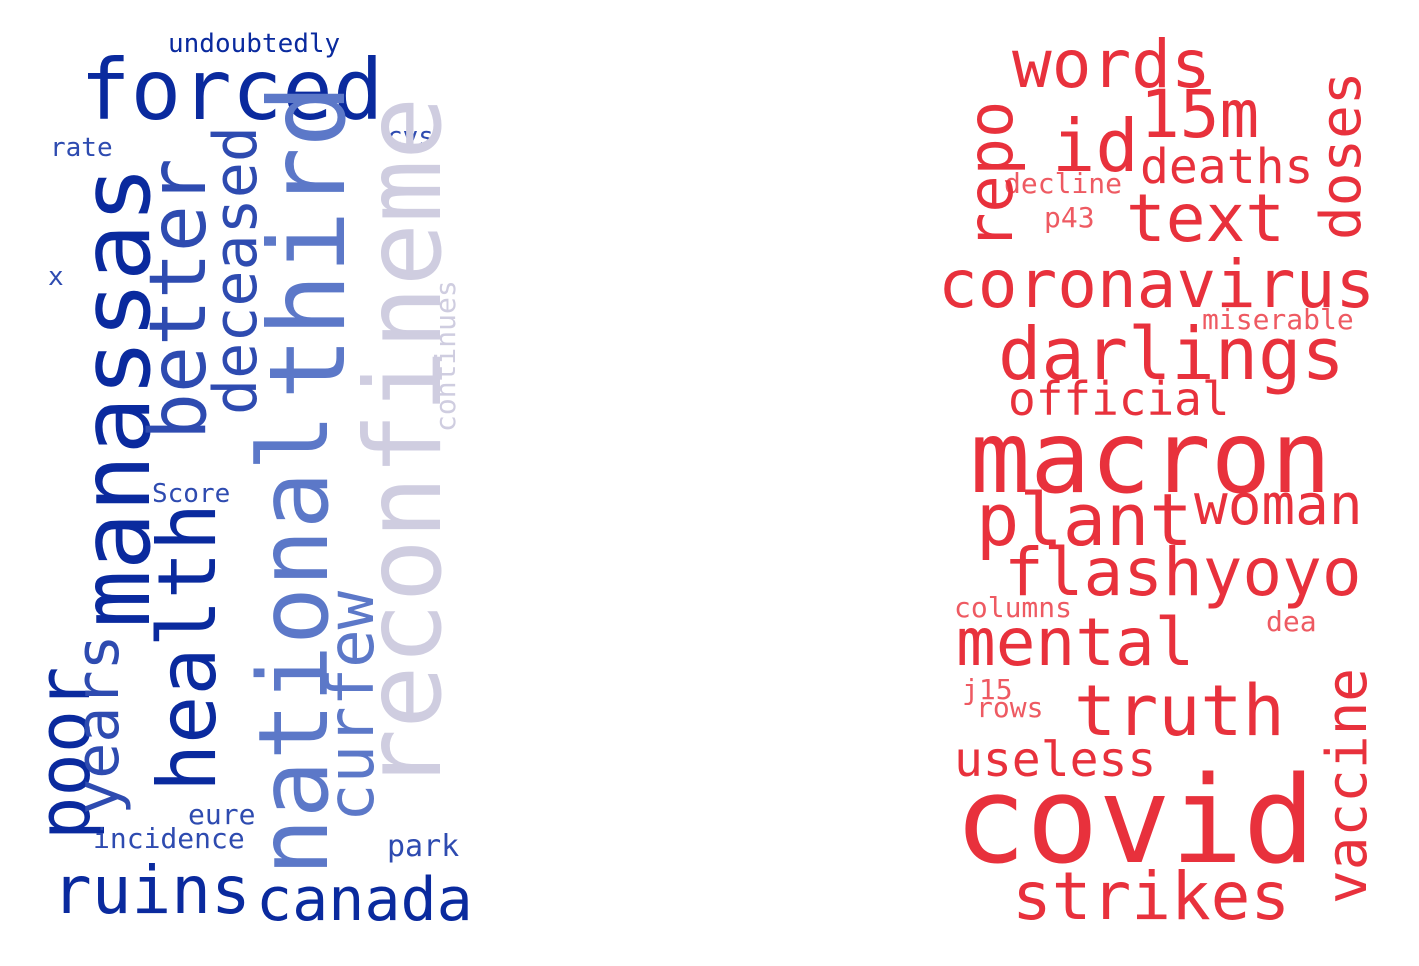  I want to click on word-macron: macron, so click(1151, 457).